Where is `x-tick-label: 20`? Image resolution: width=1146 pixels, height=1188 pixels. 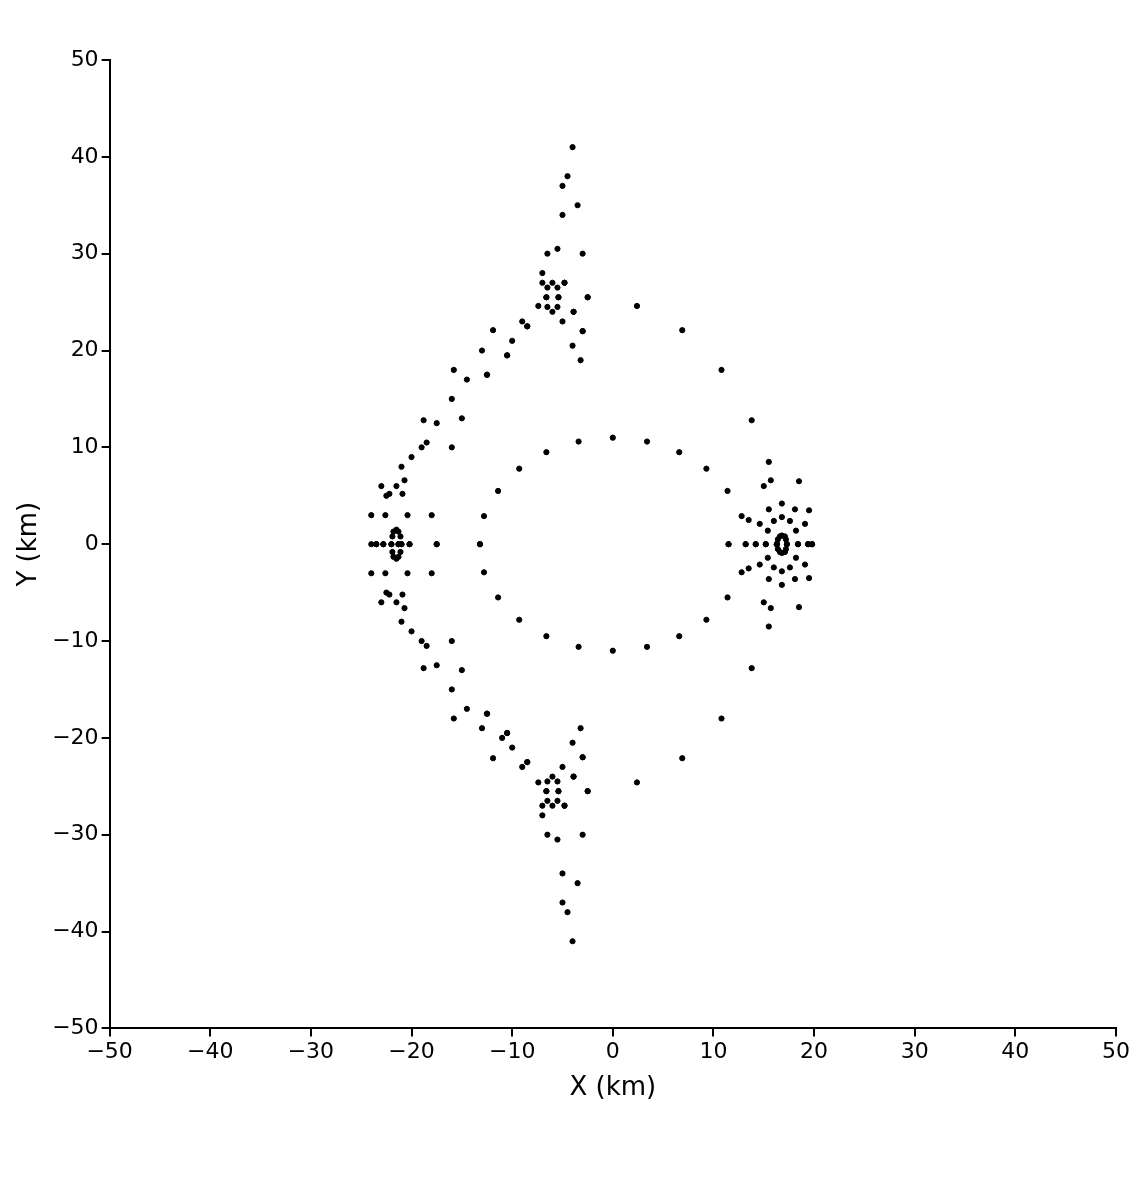
x-tick-label: 20 is located at coordinates (814, 1051).